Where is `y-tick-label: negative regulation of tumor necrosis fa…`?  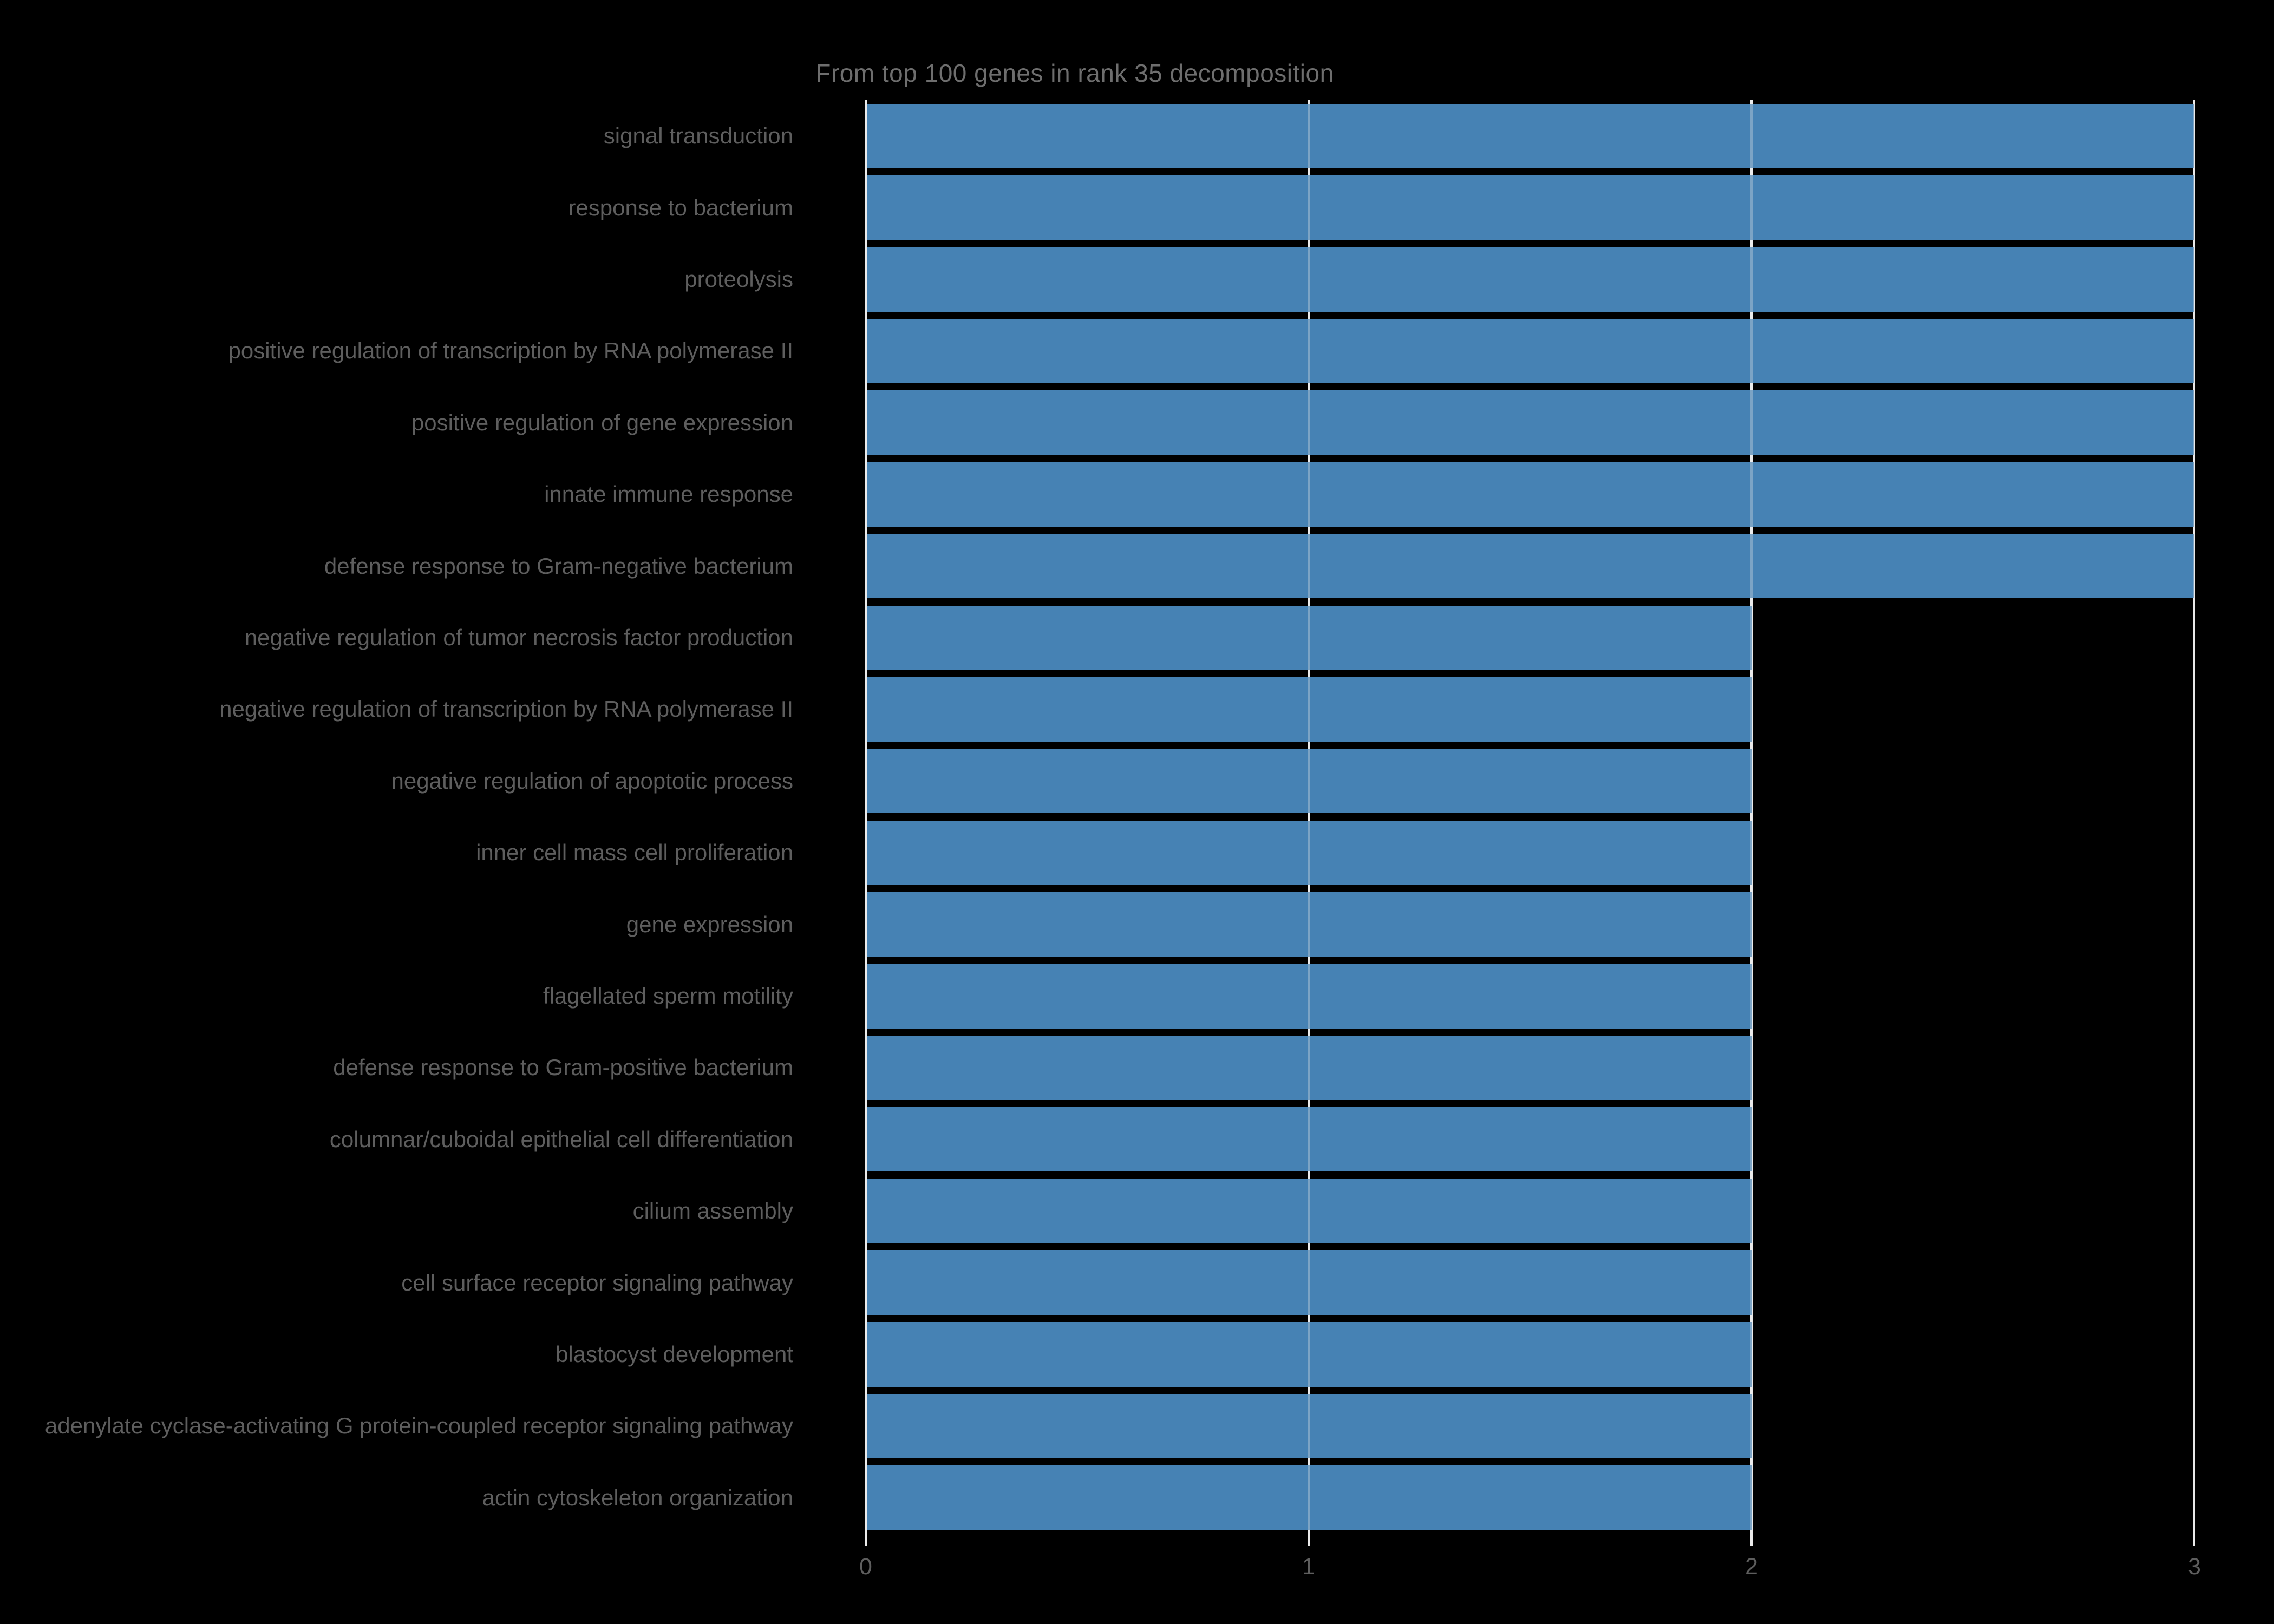 y-tick-label: negative regulation of tumor necrosis fa… is located at coordinates (519, 637).